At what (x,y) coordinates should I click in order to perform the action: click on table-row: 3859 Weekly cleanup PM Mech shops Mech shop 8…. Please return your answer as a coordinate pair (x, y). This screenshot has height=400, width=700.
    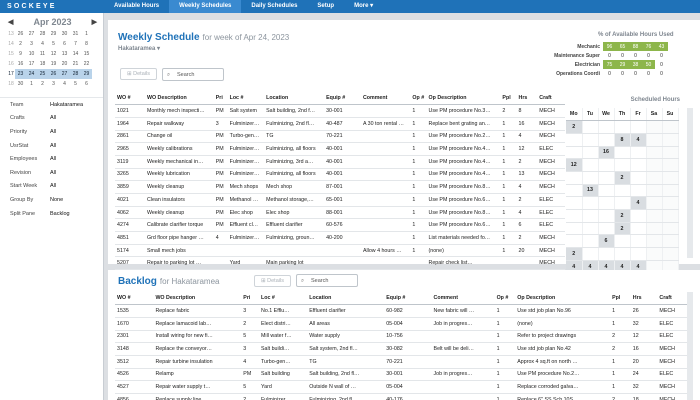
    Looking at the image, I should click on (340, 187).